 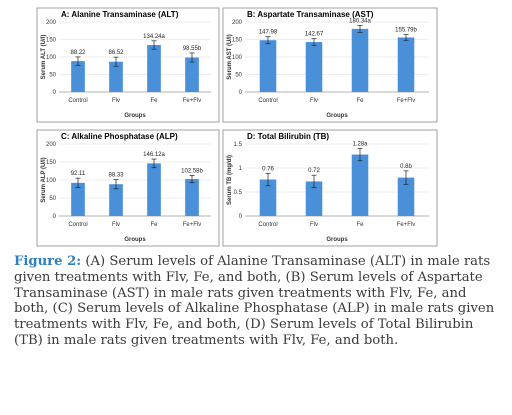 What do you see at coordinates (120, 14) in the screenshot?
I see `chart-title-a: A: Alanine Transaminase (ALT)` at bounding box center [120, 14].